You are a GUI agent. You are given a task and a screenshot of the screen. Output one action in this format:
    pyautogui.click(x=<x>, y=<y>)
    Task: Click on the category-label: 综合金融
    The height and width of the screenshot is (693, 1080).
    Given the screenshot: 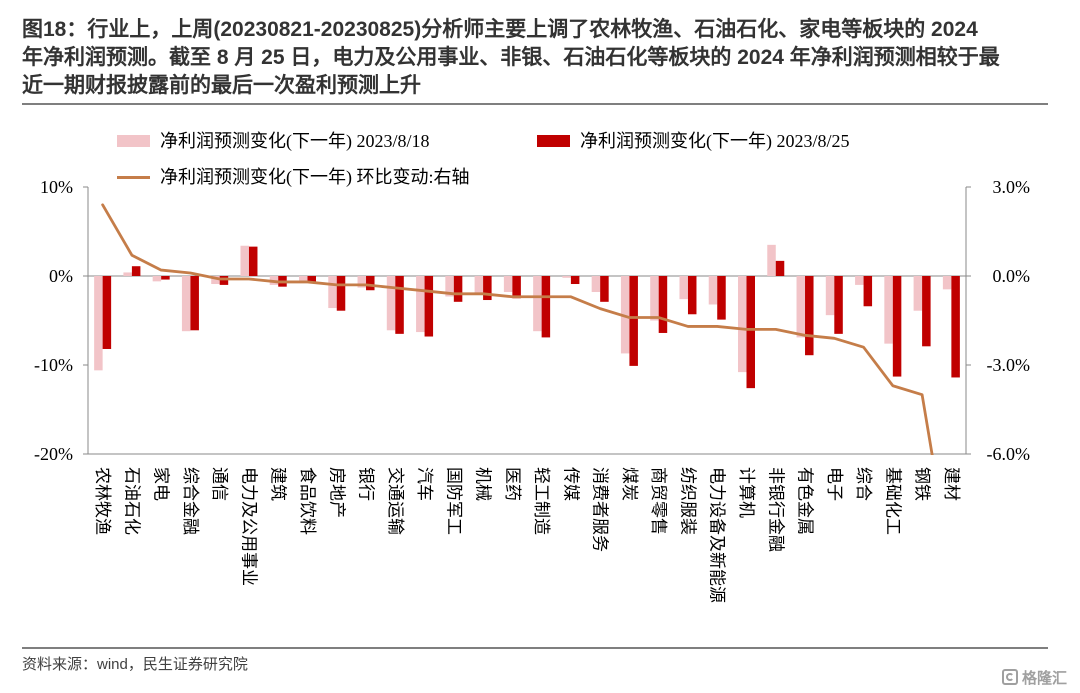 What is the action you would take?
    pyautogui.click(x=190, y=501)
    